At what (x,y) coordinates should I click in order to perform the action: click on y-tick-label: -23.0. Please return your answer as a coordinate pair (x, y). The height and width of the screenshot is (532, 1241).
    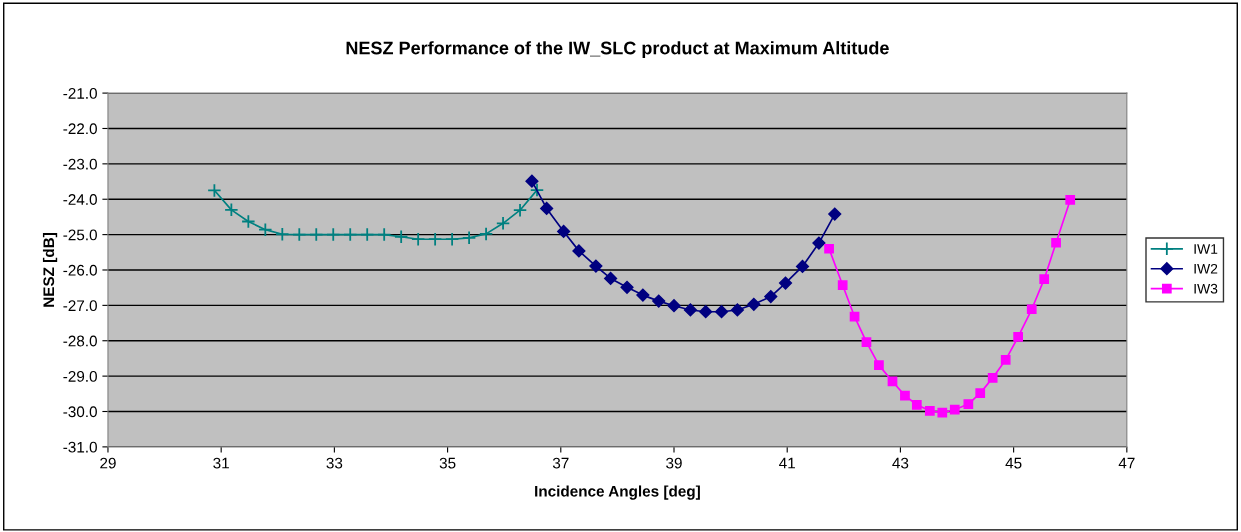
    Looking at the image, I should click on (80, 164).